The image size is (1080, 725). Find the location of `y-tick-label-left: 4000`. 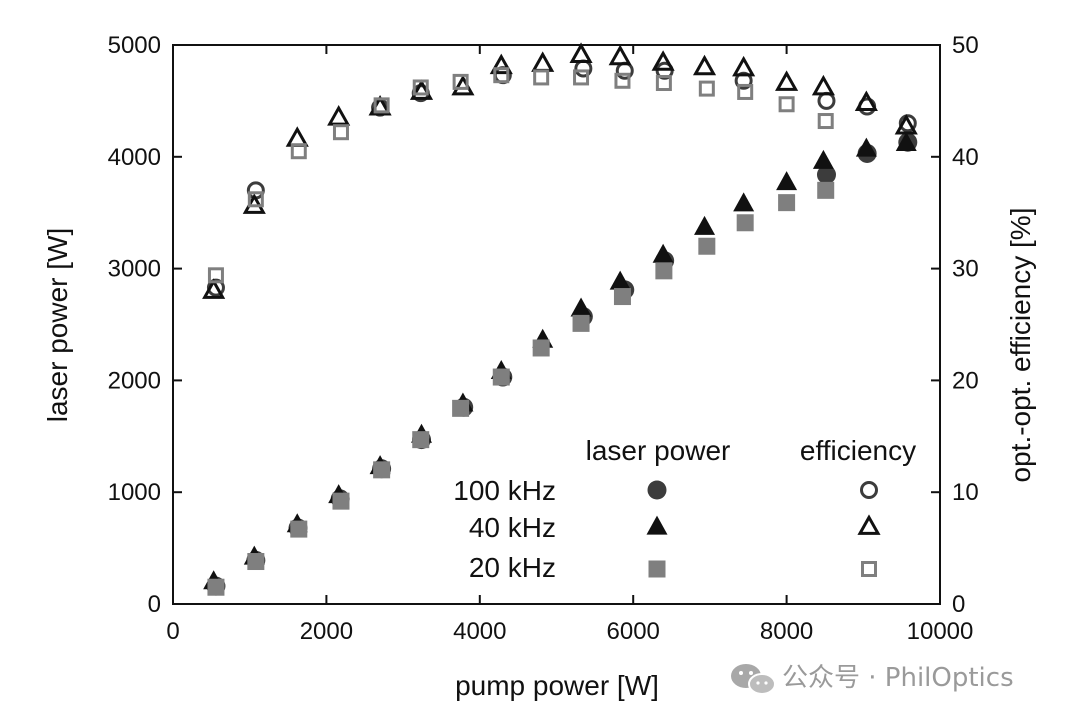

y-tick-label-left: 4000 is located at coordinates (134, 157).